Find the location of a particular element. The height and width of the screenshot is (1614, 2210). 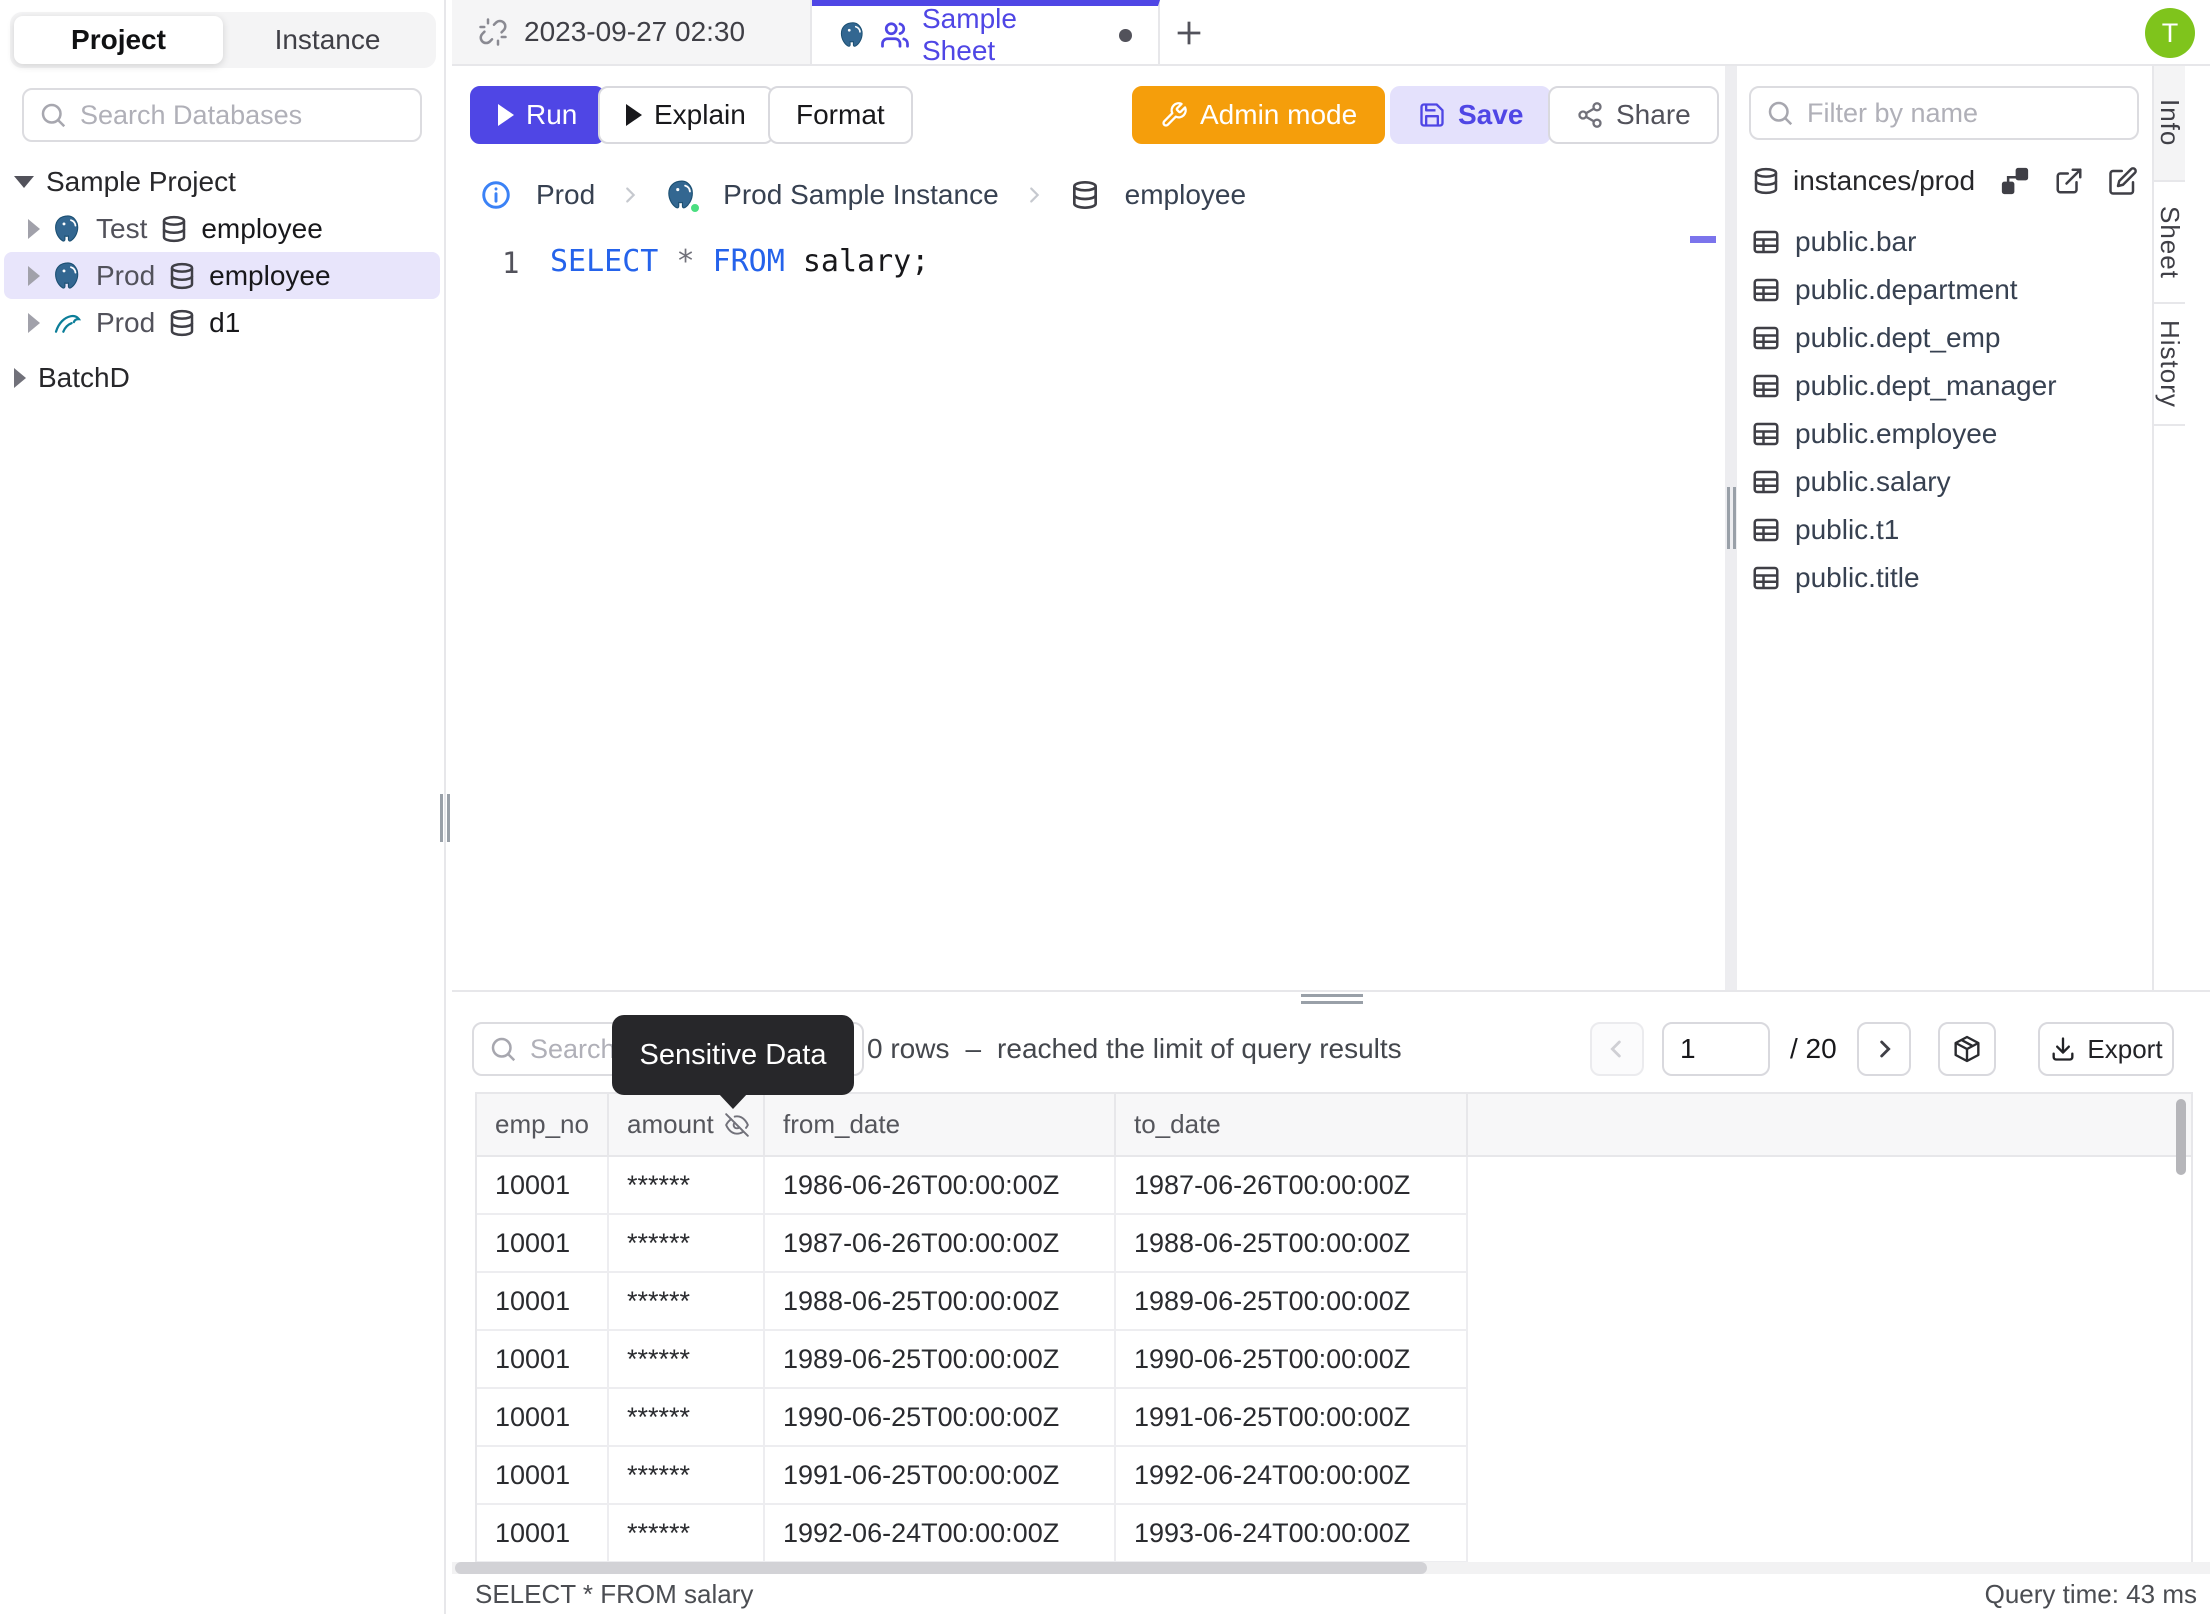

table-list-item: public.department is located at coordinates (1944, 290).